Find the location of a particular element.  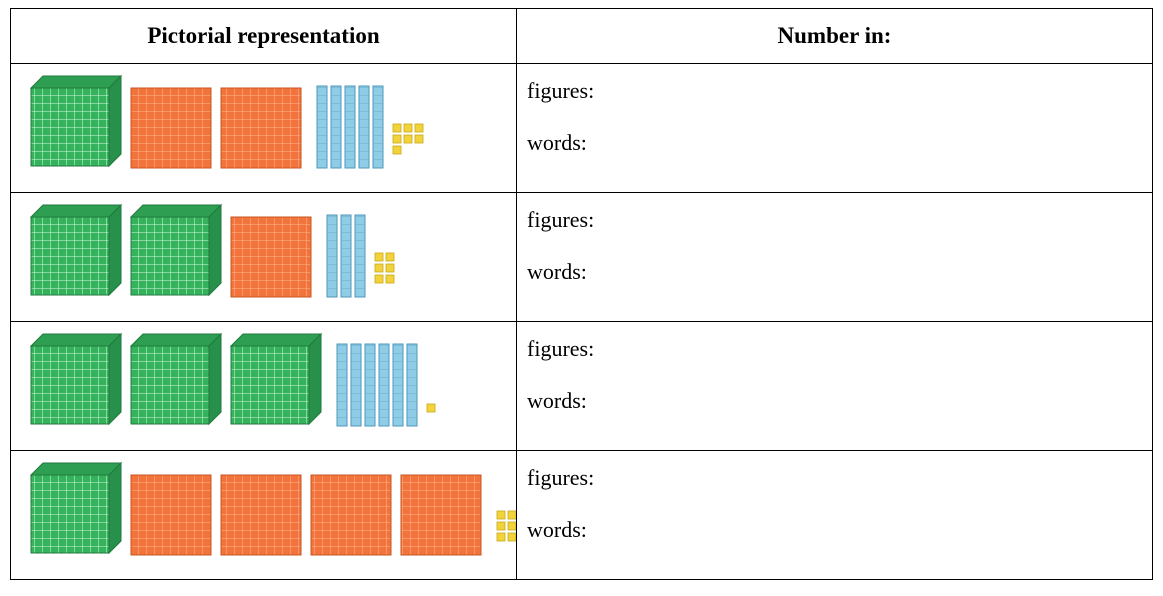

header-cell: Number in: is located at coordinates (834, 36).